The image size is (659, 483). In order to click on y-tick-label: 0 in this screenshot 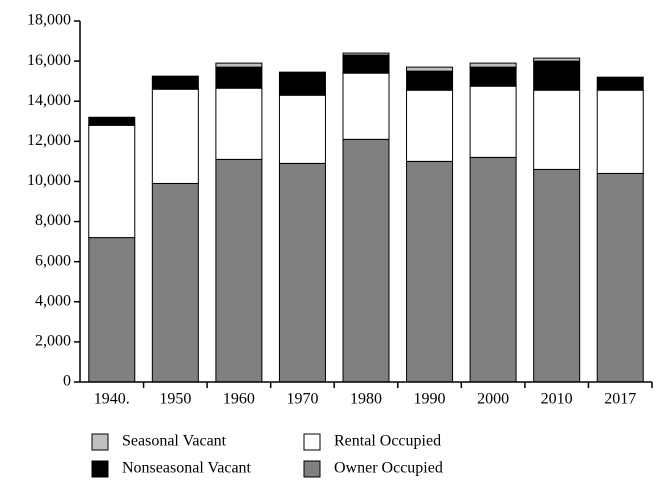, I will do `click(67, 381)`.